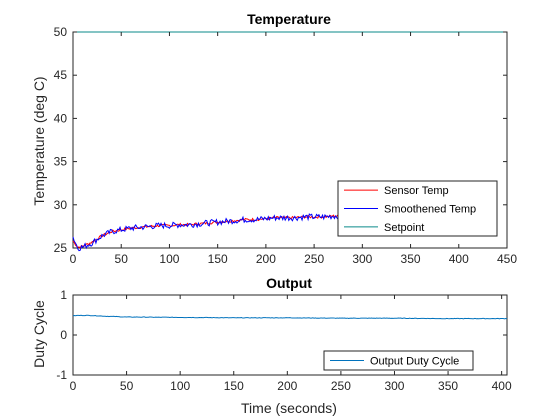  Describe the element at coordinates (218, 259) in the screenshot. I see `temperature-x-tick-label: 150` at that location.